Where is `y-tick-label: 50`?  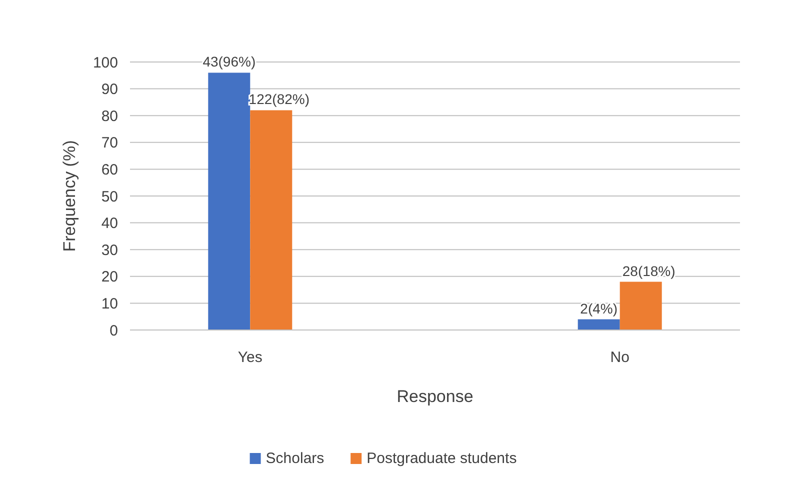
y-tick-label: 50 is located at coordinates (109, 197).